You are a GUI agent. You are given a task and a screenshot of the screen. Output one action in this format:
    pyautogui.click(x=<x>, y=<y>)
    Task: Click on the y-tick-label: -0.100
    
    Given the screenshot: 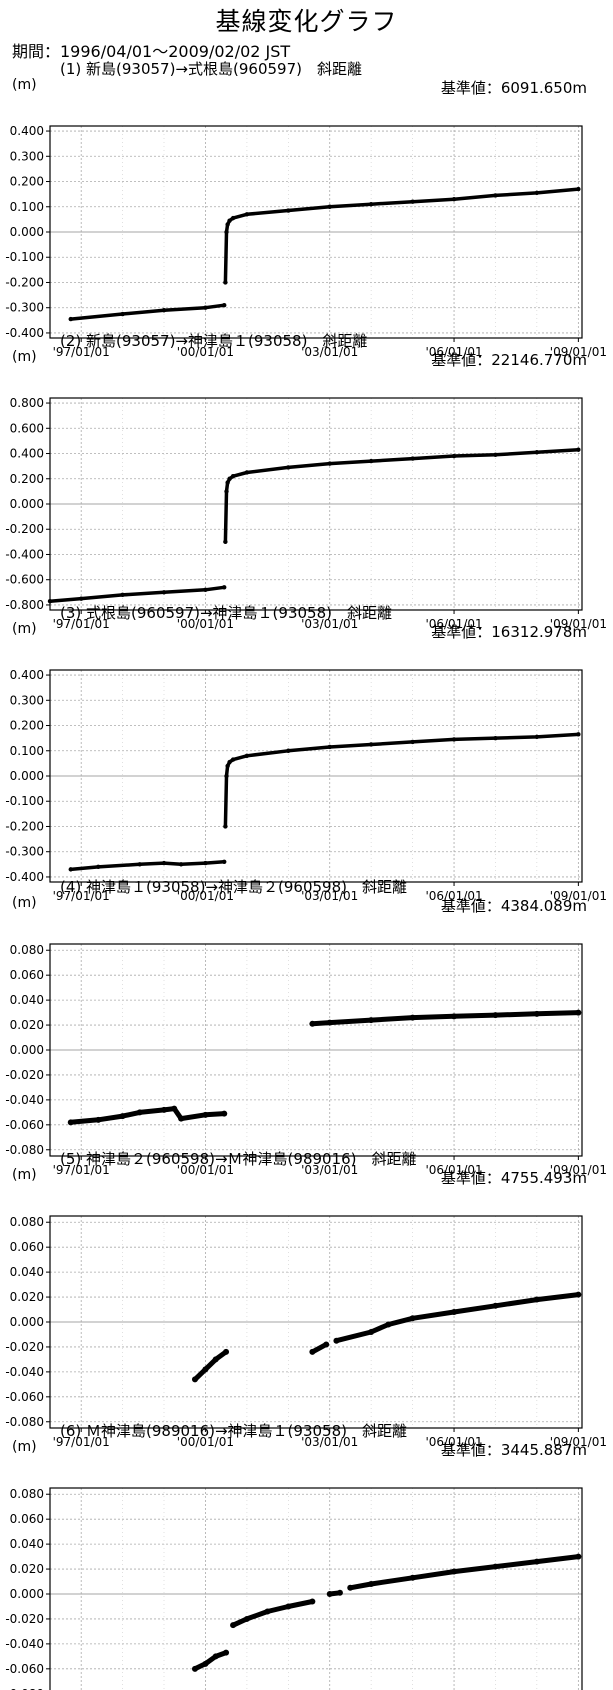 What is the action you would take?
    pyautogui.click(x=24, y=257)
    